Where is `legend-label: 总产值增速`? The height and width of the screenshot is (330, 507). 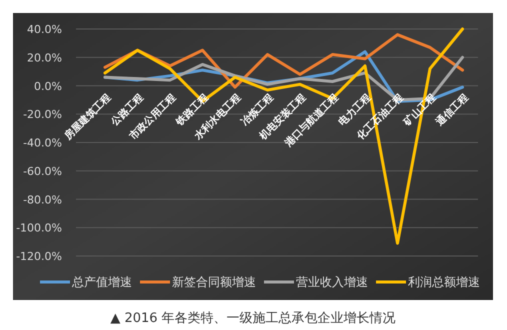 legend-label: 总产值增速 is located at coordinates (101, 282).